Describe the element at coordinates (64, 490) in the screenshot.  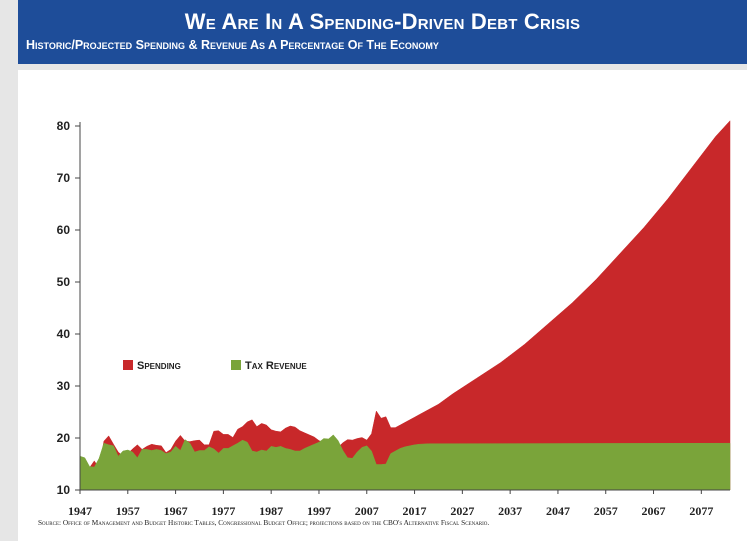
I see `y-tick-label: 10` at that location.